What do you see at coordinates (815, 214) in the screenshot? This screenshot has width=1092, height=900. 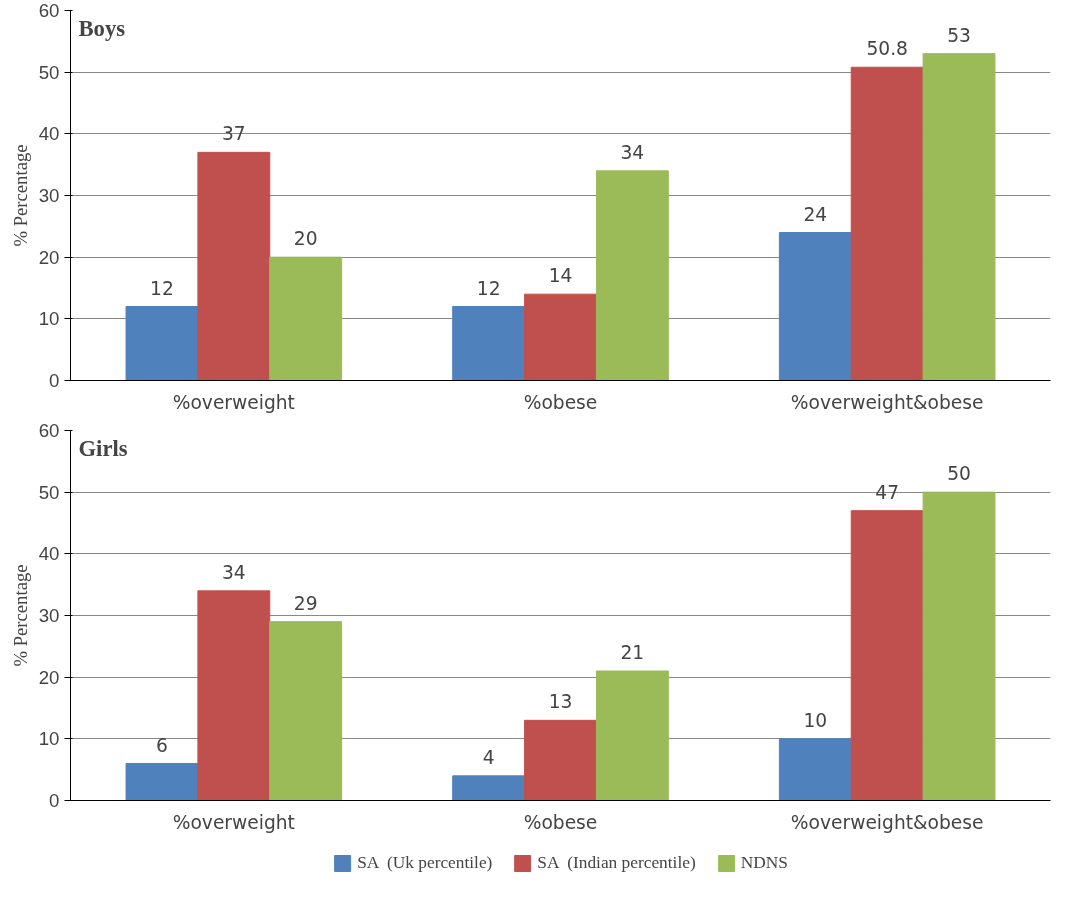 I see `data-label: 24` at bounding box center [815, 214].